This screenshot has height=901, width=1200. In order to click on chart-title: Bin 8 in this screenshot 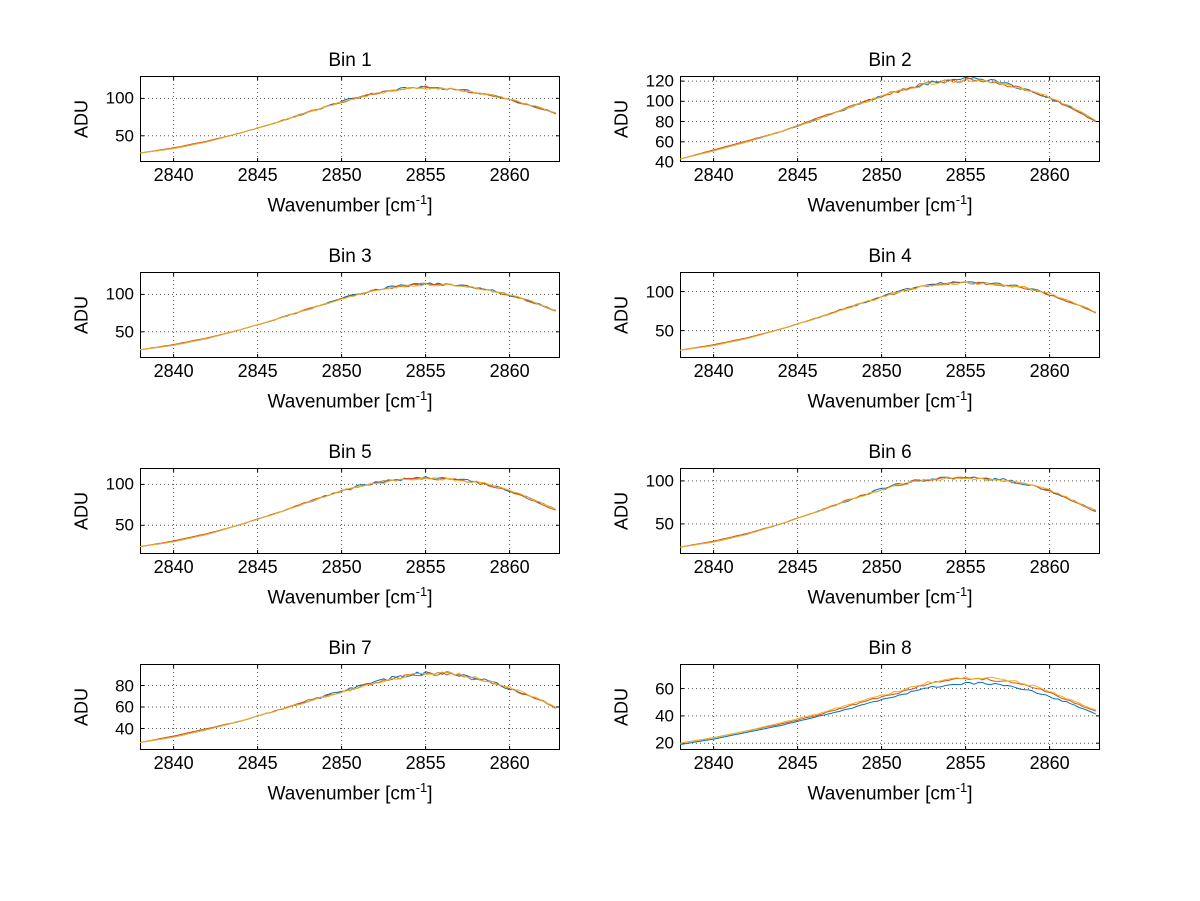, I will do `click(890, 648)`.